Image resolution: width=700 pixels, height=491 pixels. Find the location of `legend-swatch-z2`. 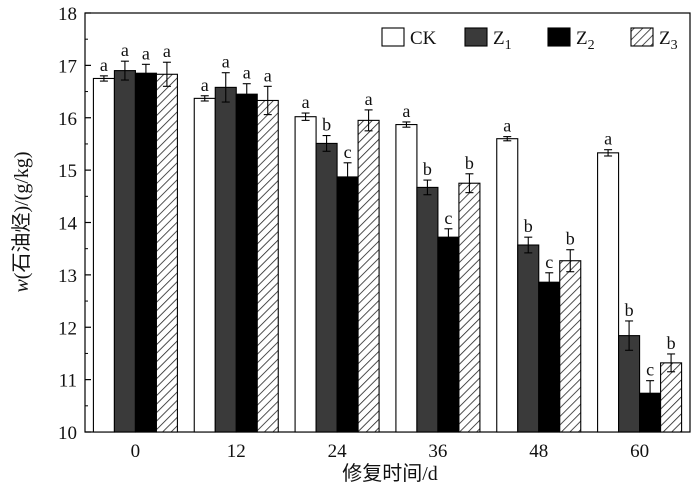

legend-swatch-z2 is located at coordinates (559, 37).